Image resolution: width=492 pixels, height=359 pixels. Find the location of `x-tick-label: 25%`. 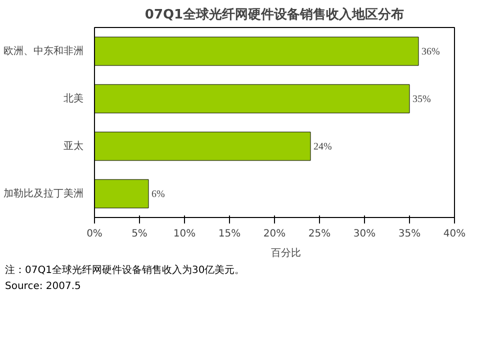

x-tick-label: 25% is located at coordinates (319, 234).